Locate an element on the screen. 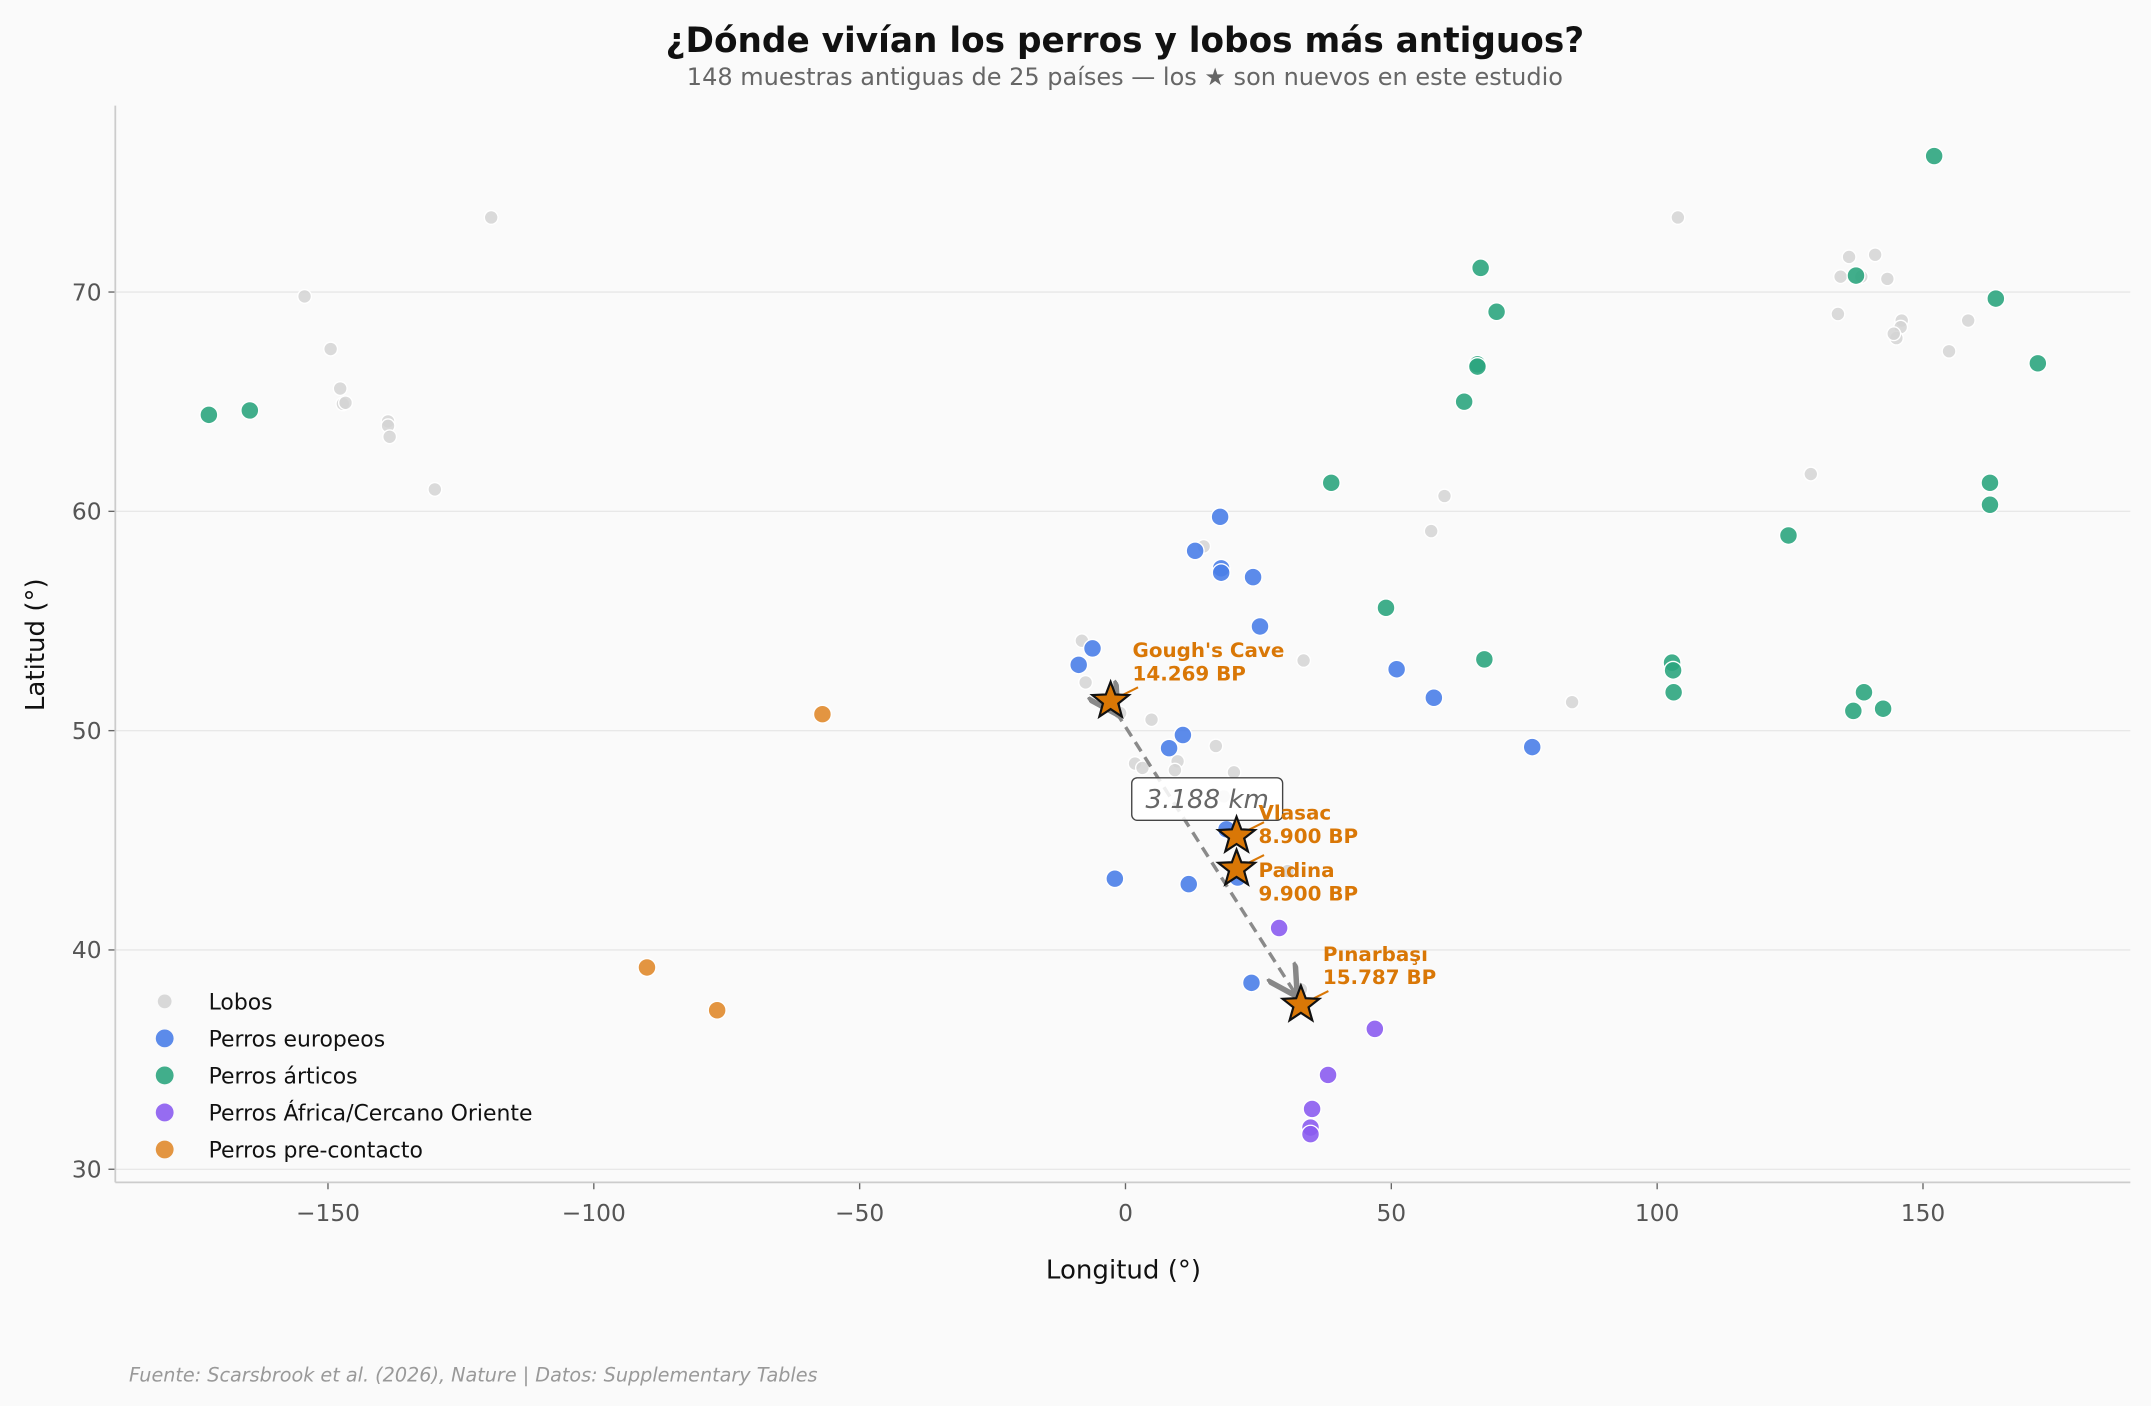 The width and height of the screenshot is (2151, 1406). x-tick-label: 0 is located at coordinates (1125, 1213).